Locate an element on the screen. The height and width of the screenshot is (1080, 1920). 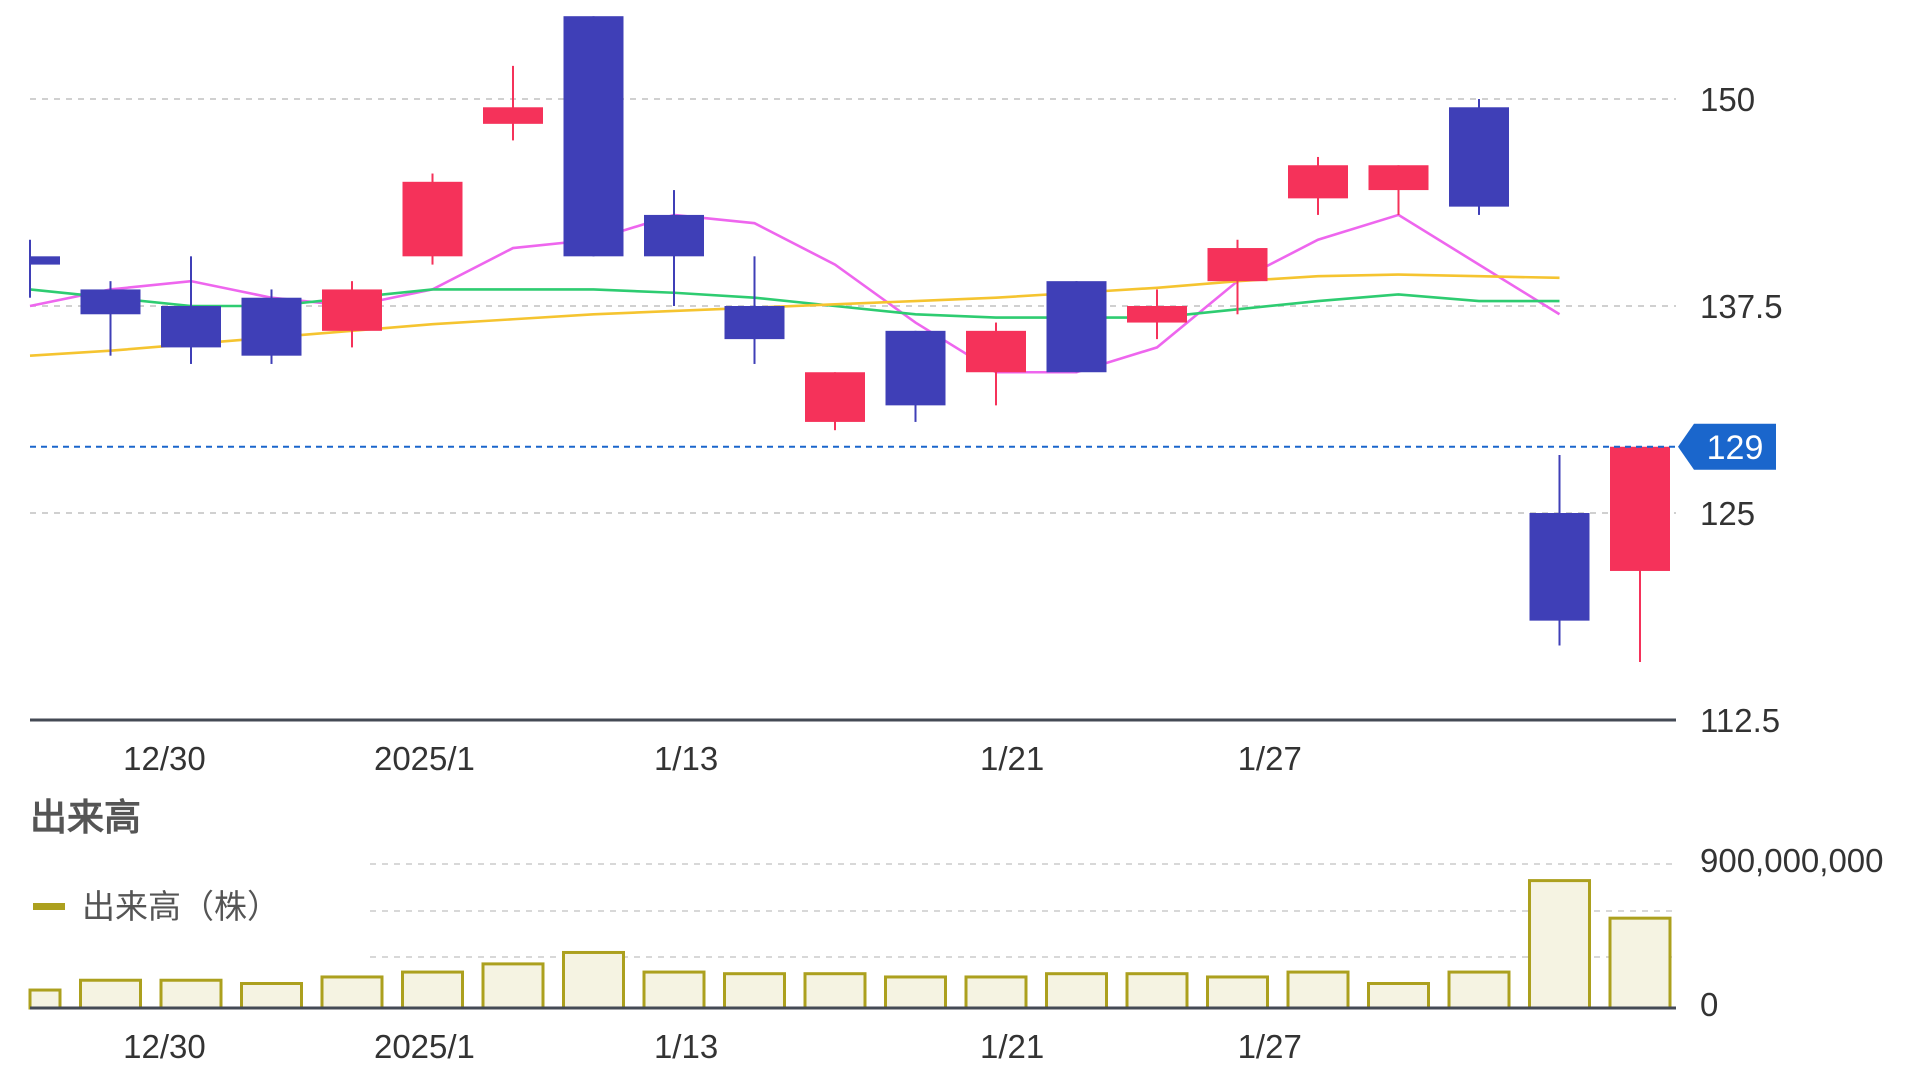
price-y-tick: 137.5 is located at coordinates (1741, 306).